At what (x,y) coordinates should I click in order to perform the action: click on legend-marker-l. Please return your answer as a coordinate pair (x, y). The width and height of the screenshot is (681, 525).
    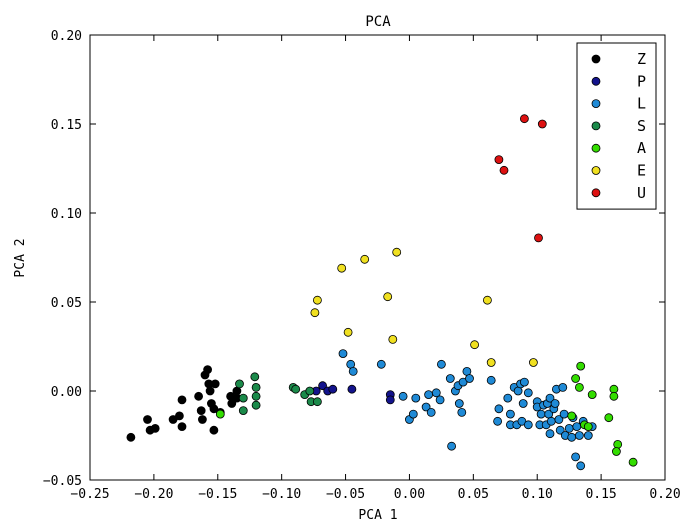
    Looking at the image, I should click on (596, 103).